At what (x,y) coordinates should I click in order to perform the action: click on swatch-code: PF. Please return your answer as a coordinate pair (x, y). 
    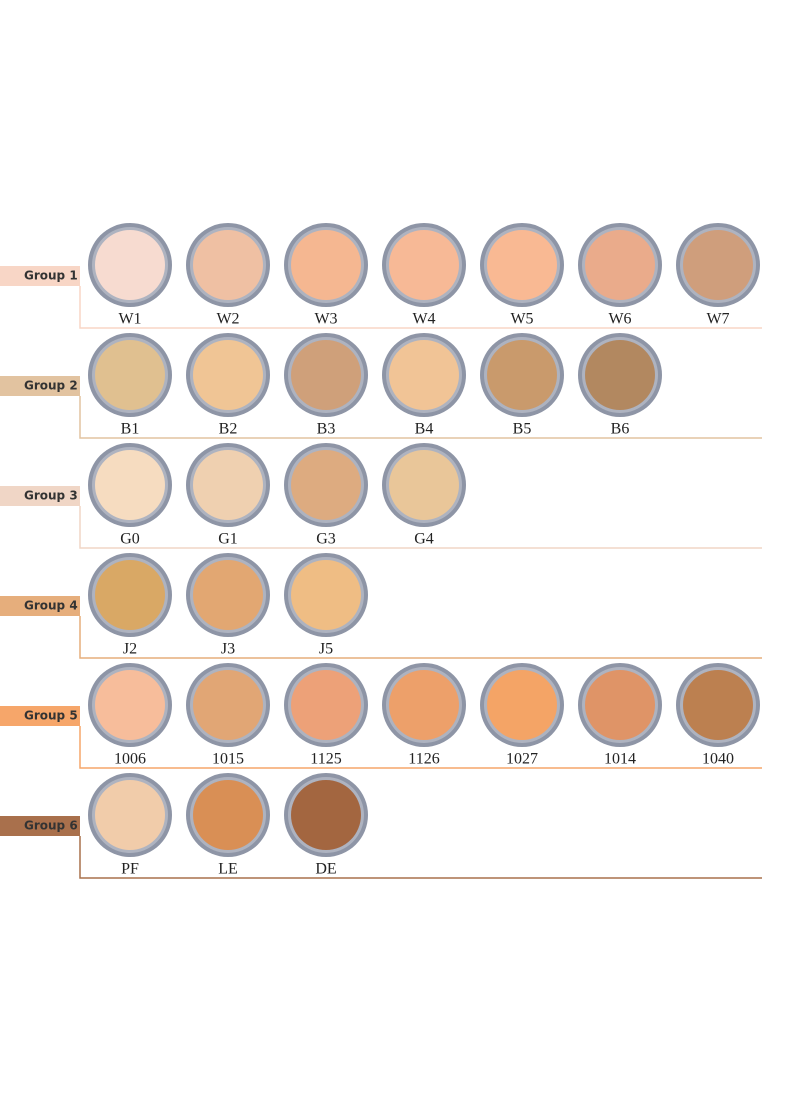
    Looking at the image, I should click on (130, 869).